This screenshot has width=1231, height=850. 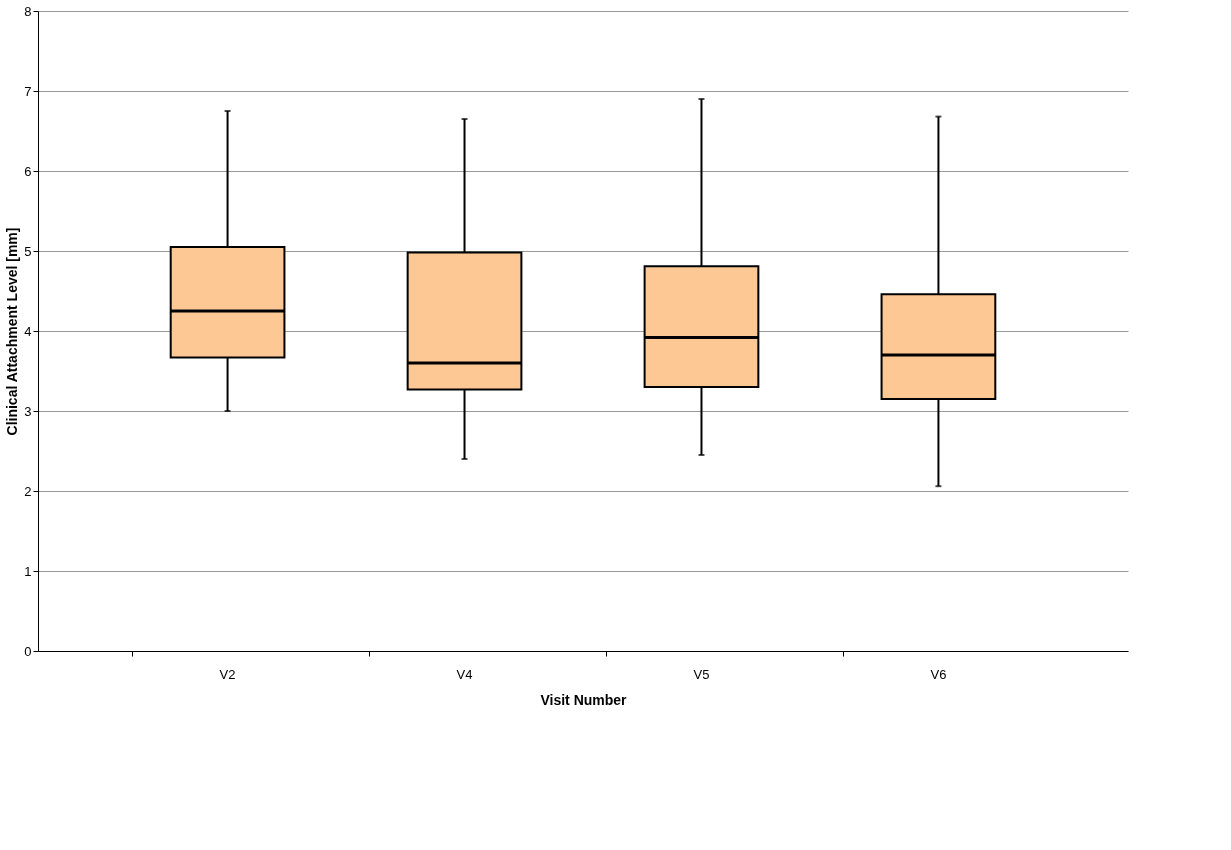 I want to click on y-tick-label: 0, so click(x=28, y=651).